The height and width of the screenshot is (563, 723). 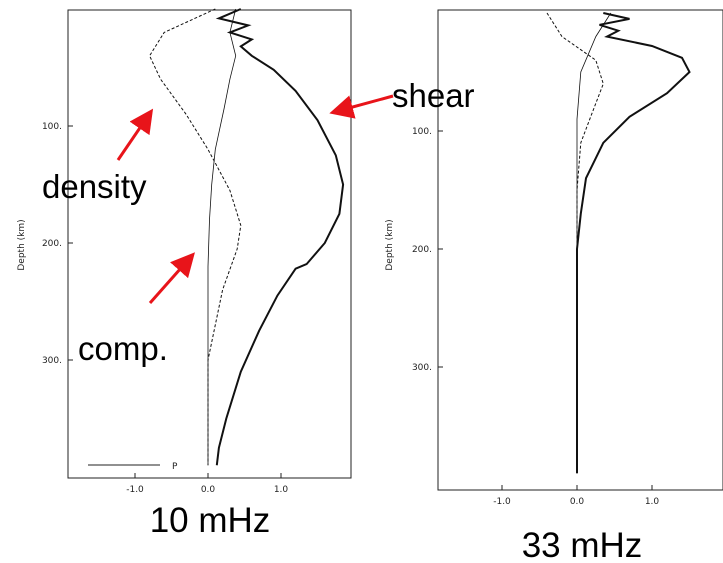 I want to click on arrow-density, so click(x=135, y=134).